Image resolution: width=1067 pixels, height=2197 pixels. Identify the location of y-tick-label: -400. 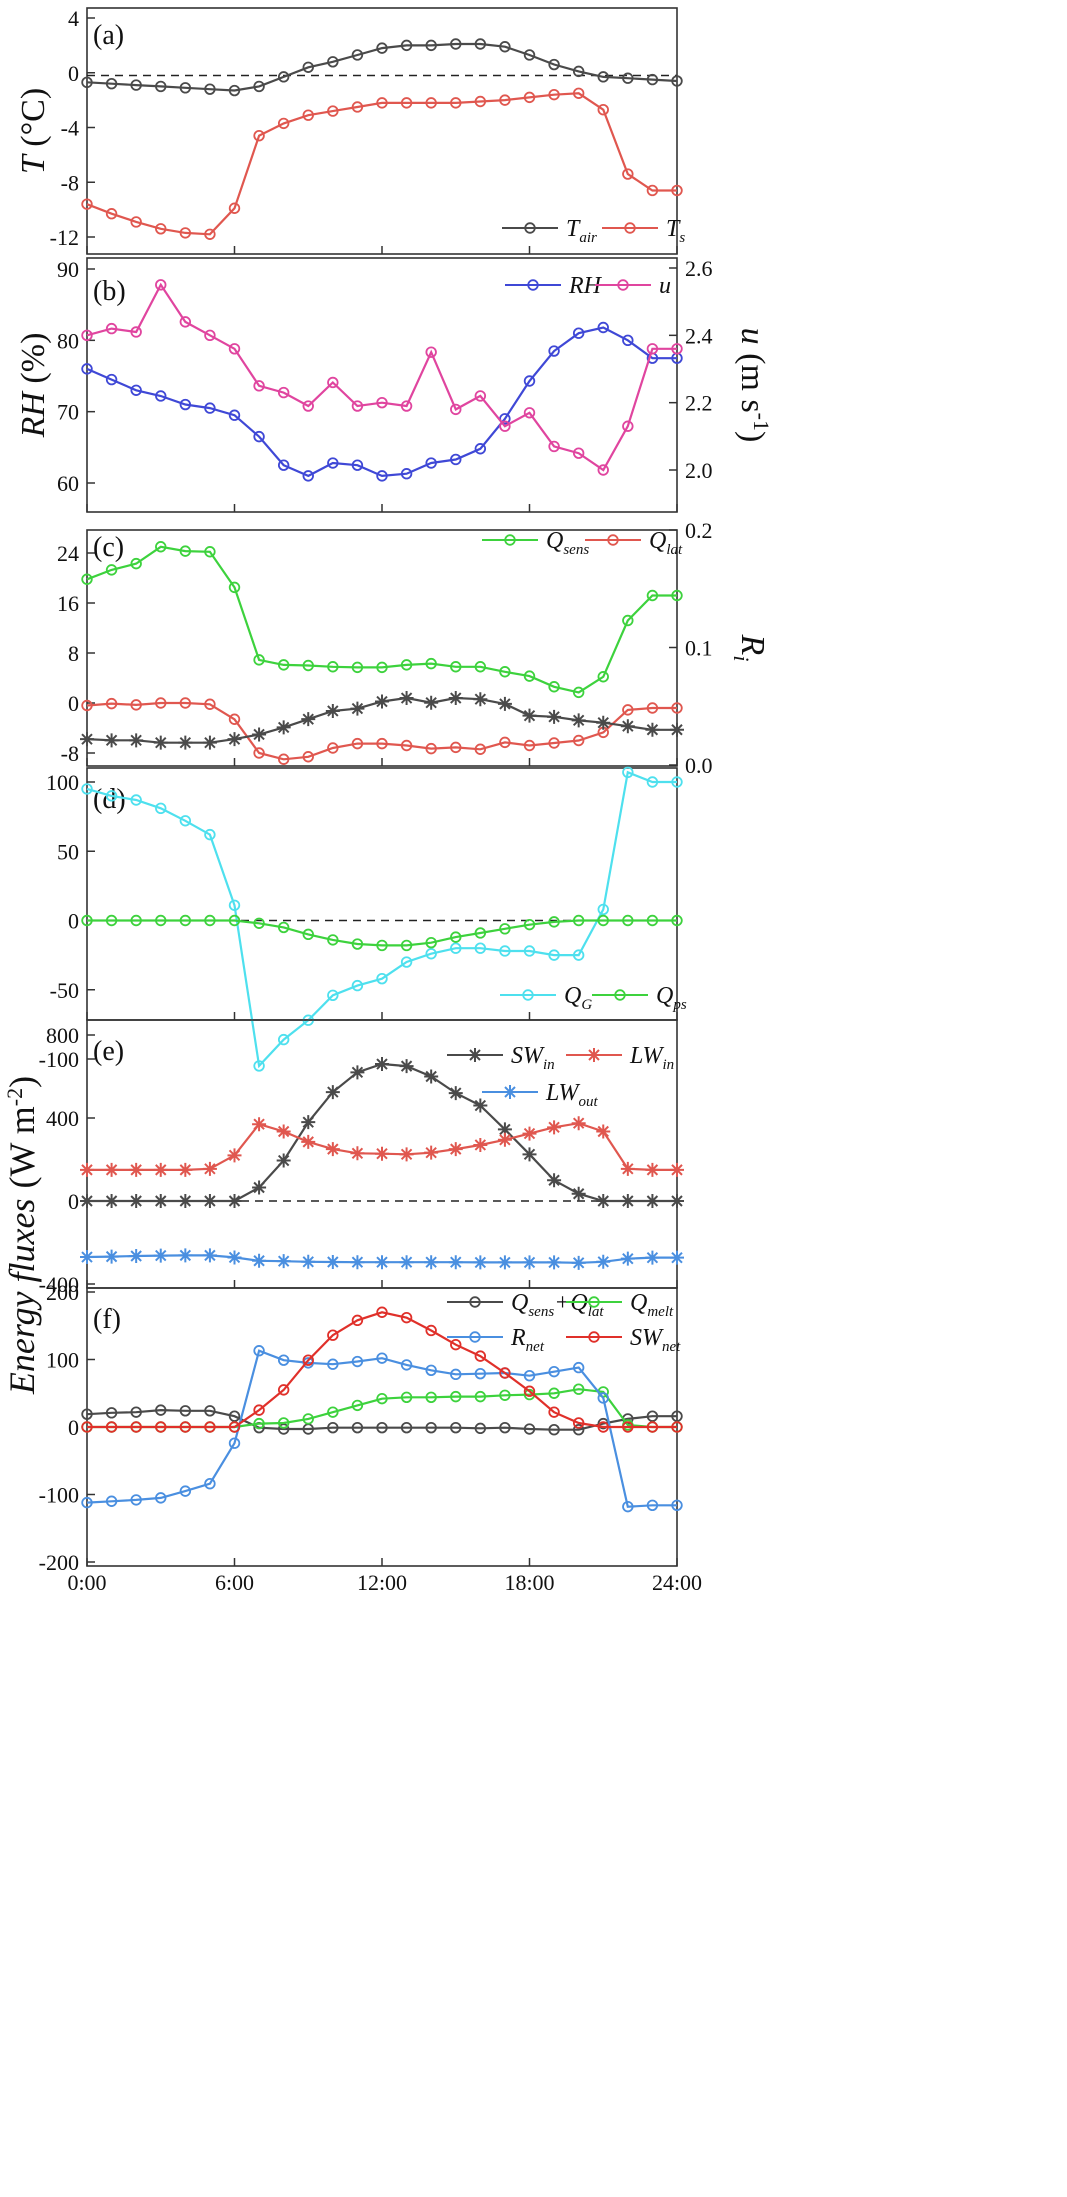
(59, 1284).